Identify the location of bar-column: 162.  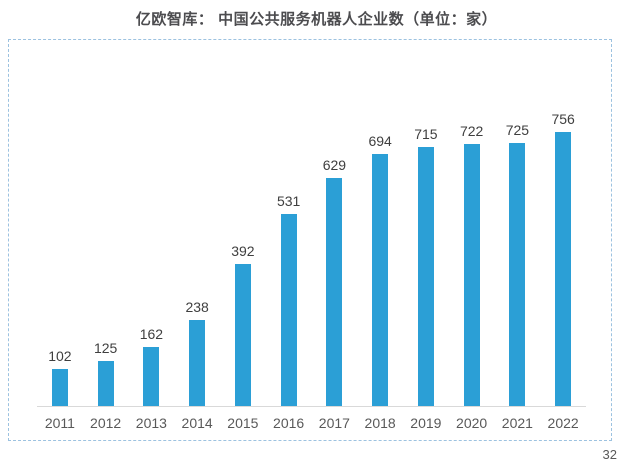
(152, 366).